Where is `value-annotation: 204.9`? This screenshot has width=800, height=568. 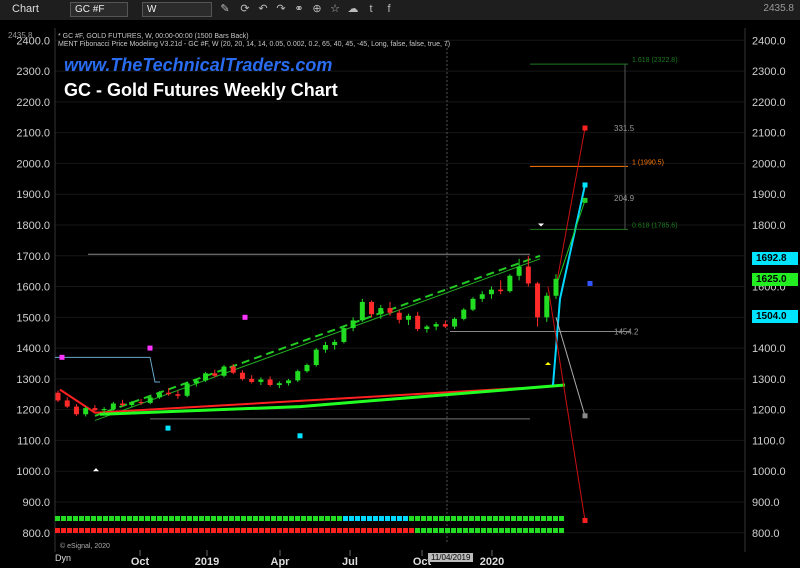
value-annotation: 204.9 is located at coordinates (624, 198).